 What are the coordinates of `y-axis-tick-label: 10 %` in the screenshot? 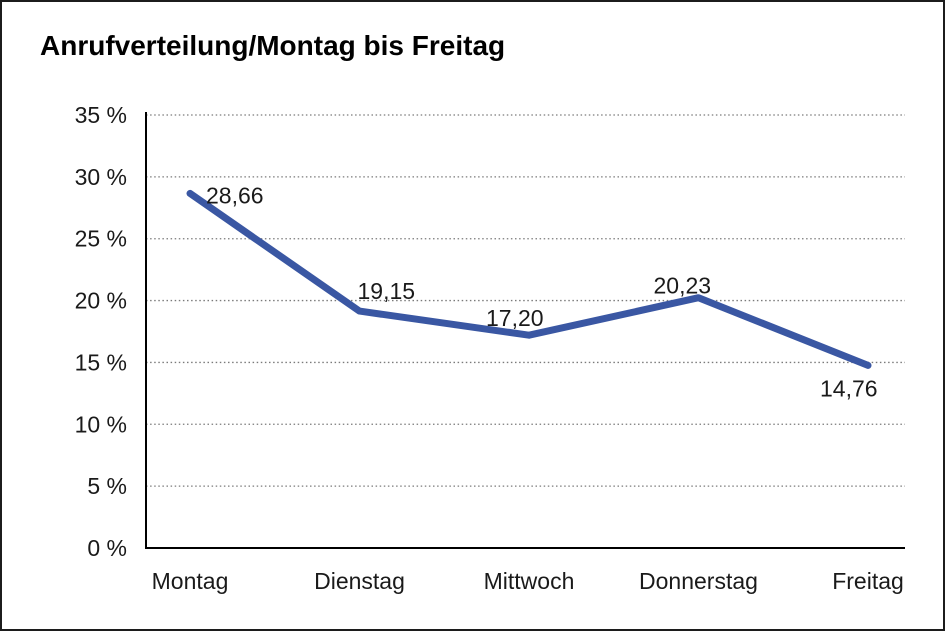 It's located at (101, 424).